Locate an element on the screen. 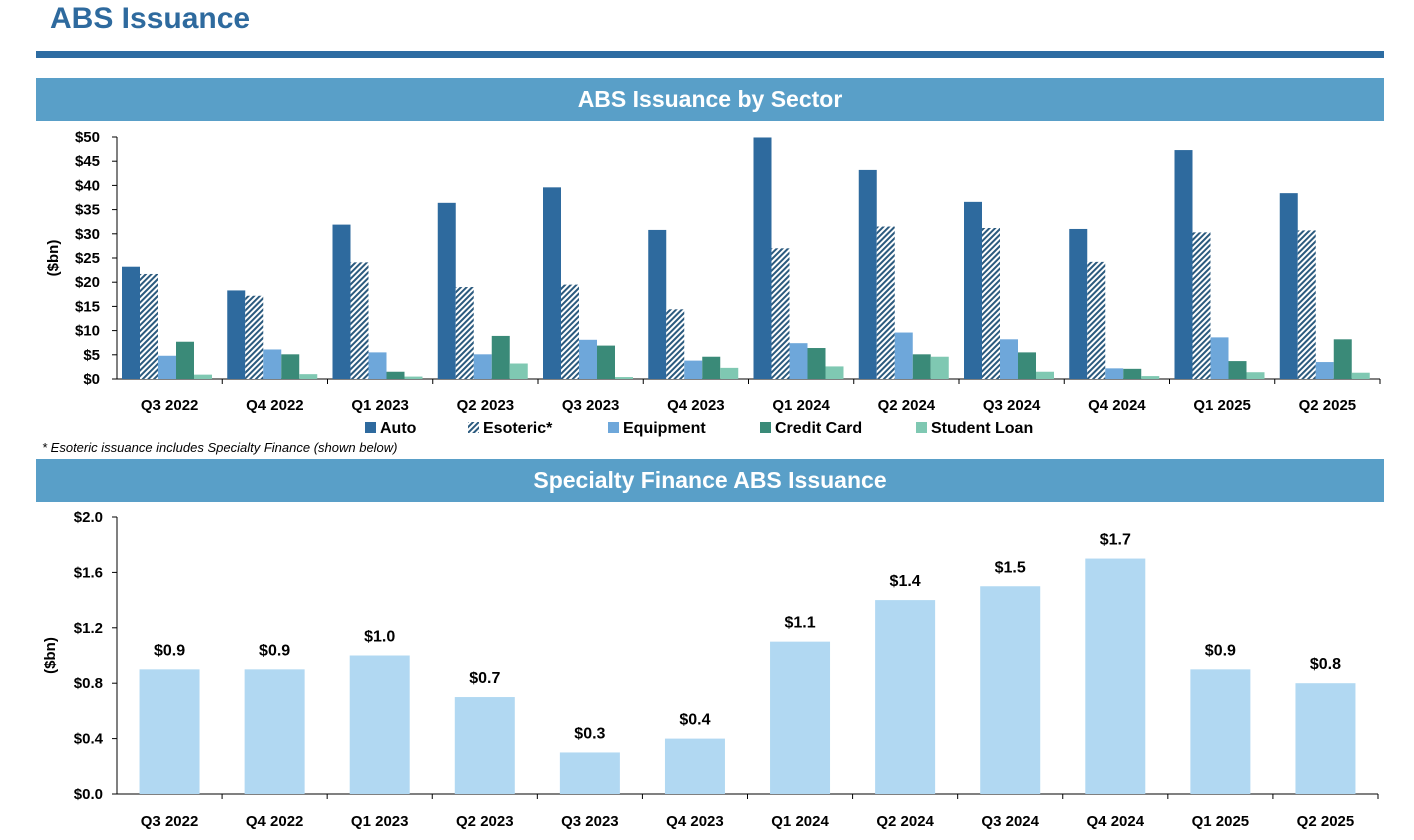 The width and height of the screenshot is (1414, 840). page-title: ABS Issuance is located at coordinates (150, 18).